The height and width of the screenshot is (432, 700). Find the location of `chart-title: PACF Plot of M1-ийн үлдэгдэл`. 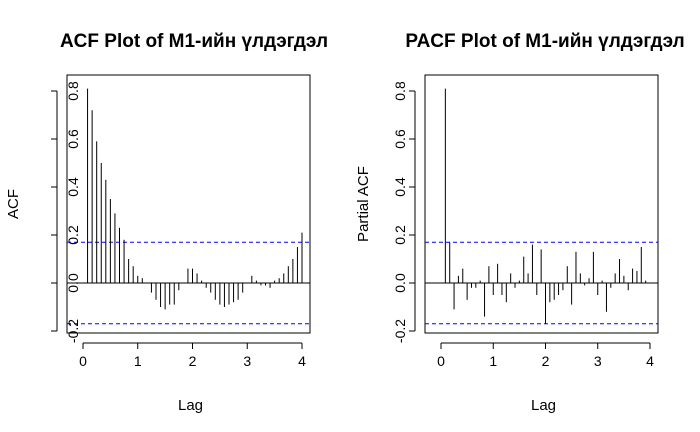

chart-title: PACF Plot of M1-ийн үлдэгдэл is located at coordinates (544, 41).